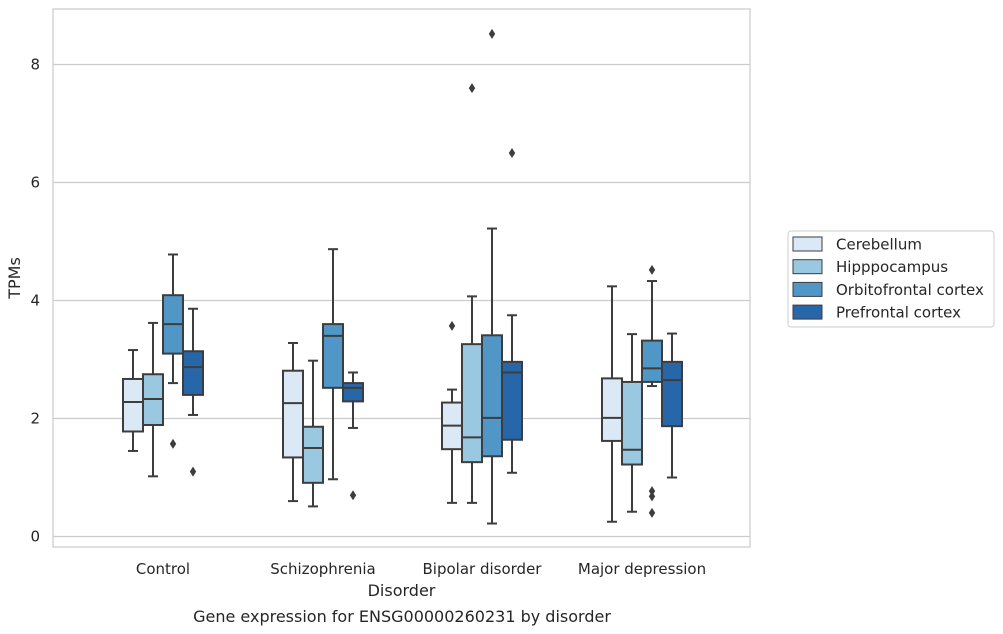 The height and width of the screenshot is (634, 1003). I want to click on x-tick-label: Control, so click(163, 569).